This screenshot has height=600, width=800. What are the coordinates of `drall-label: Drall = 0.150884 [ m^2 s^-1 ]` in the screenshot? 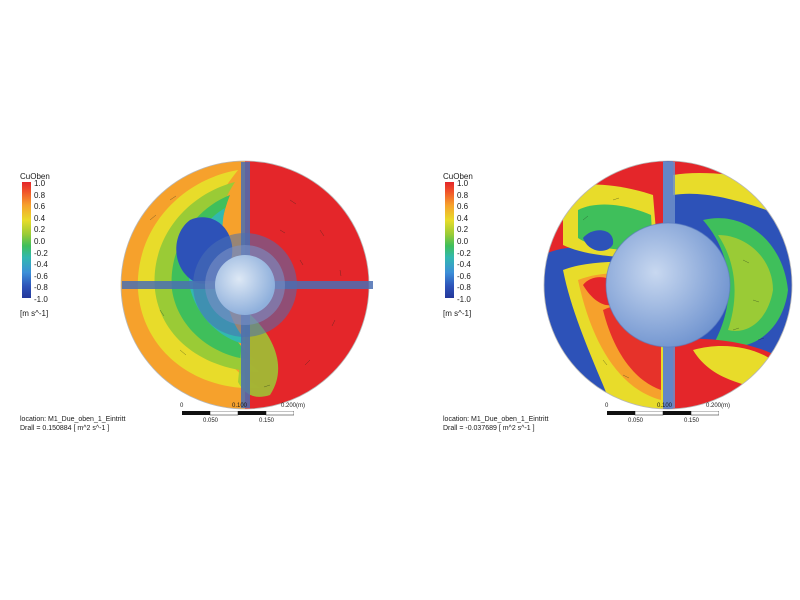 It's located at (65, 428).